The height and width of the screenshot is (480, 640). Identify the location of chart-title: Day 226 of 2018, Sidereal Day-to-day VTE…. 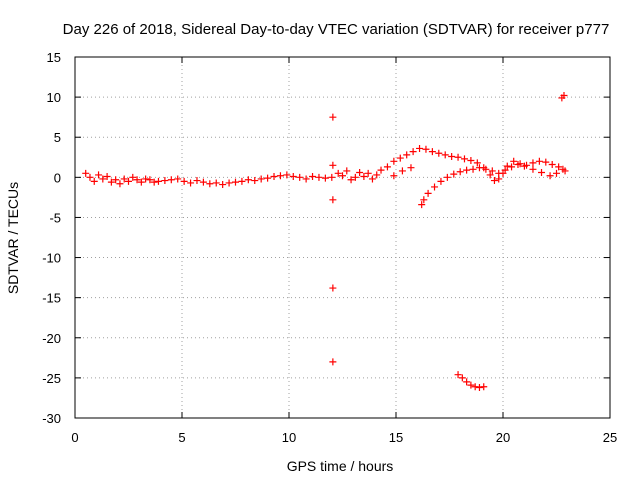
(336, 29).